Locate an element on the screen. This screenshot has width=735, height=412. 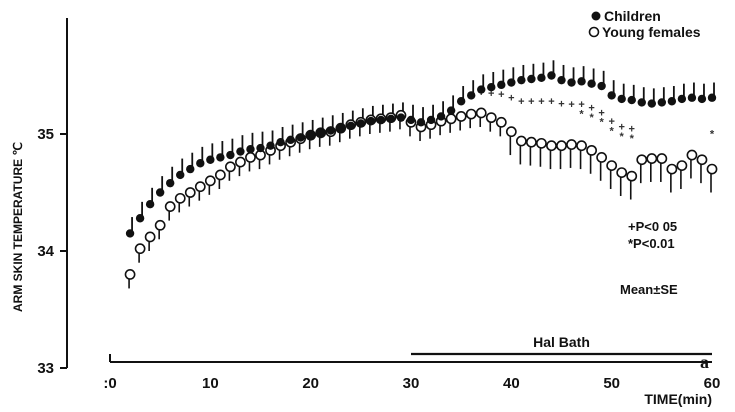
legend: Children Young females is located at coordinates (644, 24).